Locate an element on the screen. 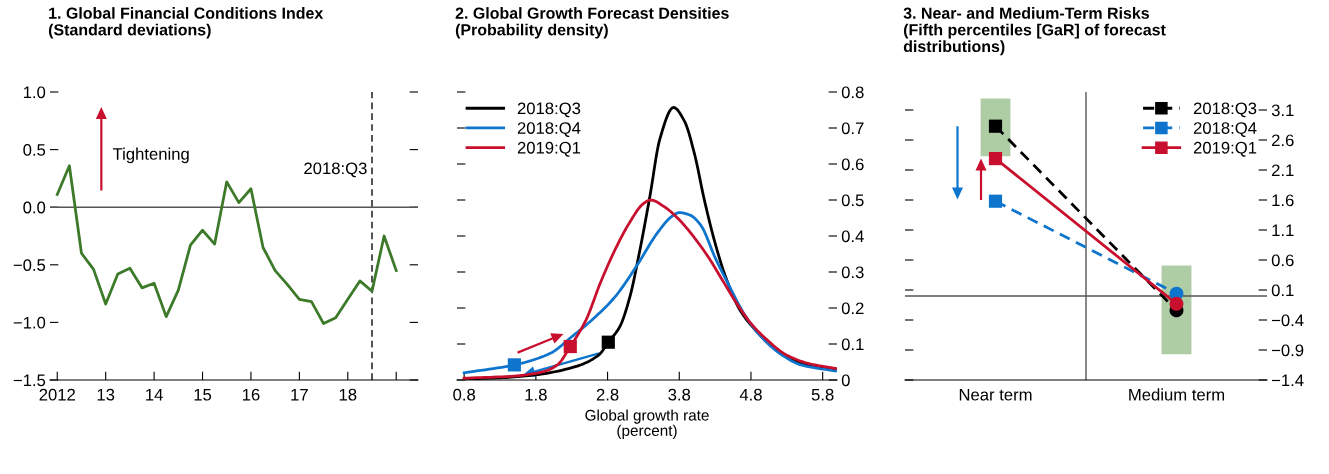 The width and height of the screenshot is (1329, 474). annotation: Tightening is located at coordinates (150, 155).